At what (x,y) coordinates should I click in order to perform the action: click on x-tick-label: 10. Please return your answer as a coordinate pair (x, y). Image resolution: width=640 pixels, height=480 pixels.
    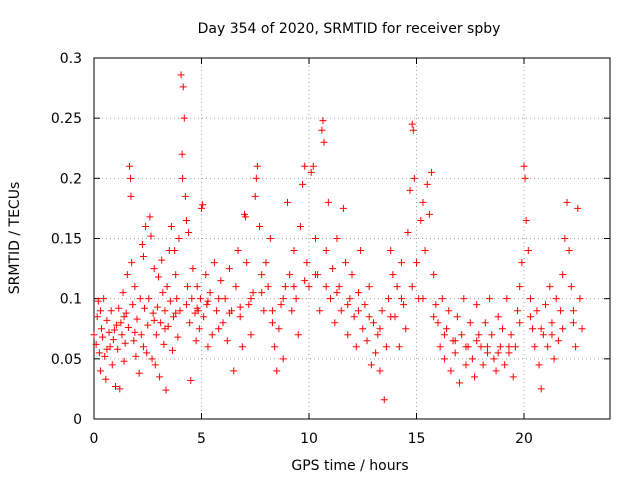
    Looking at the image, I should click on (309, 439).